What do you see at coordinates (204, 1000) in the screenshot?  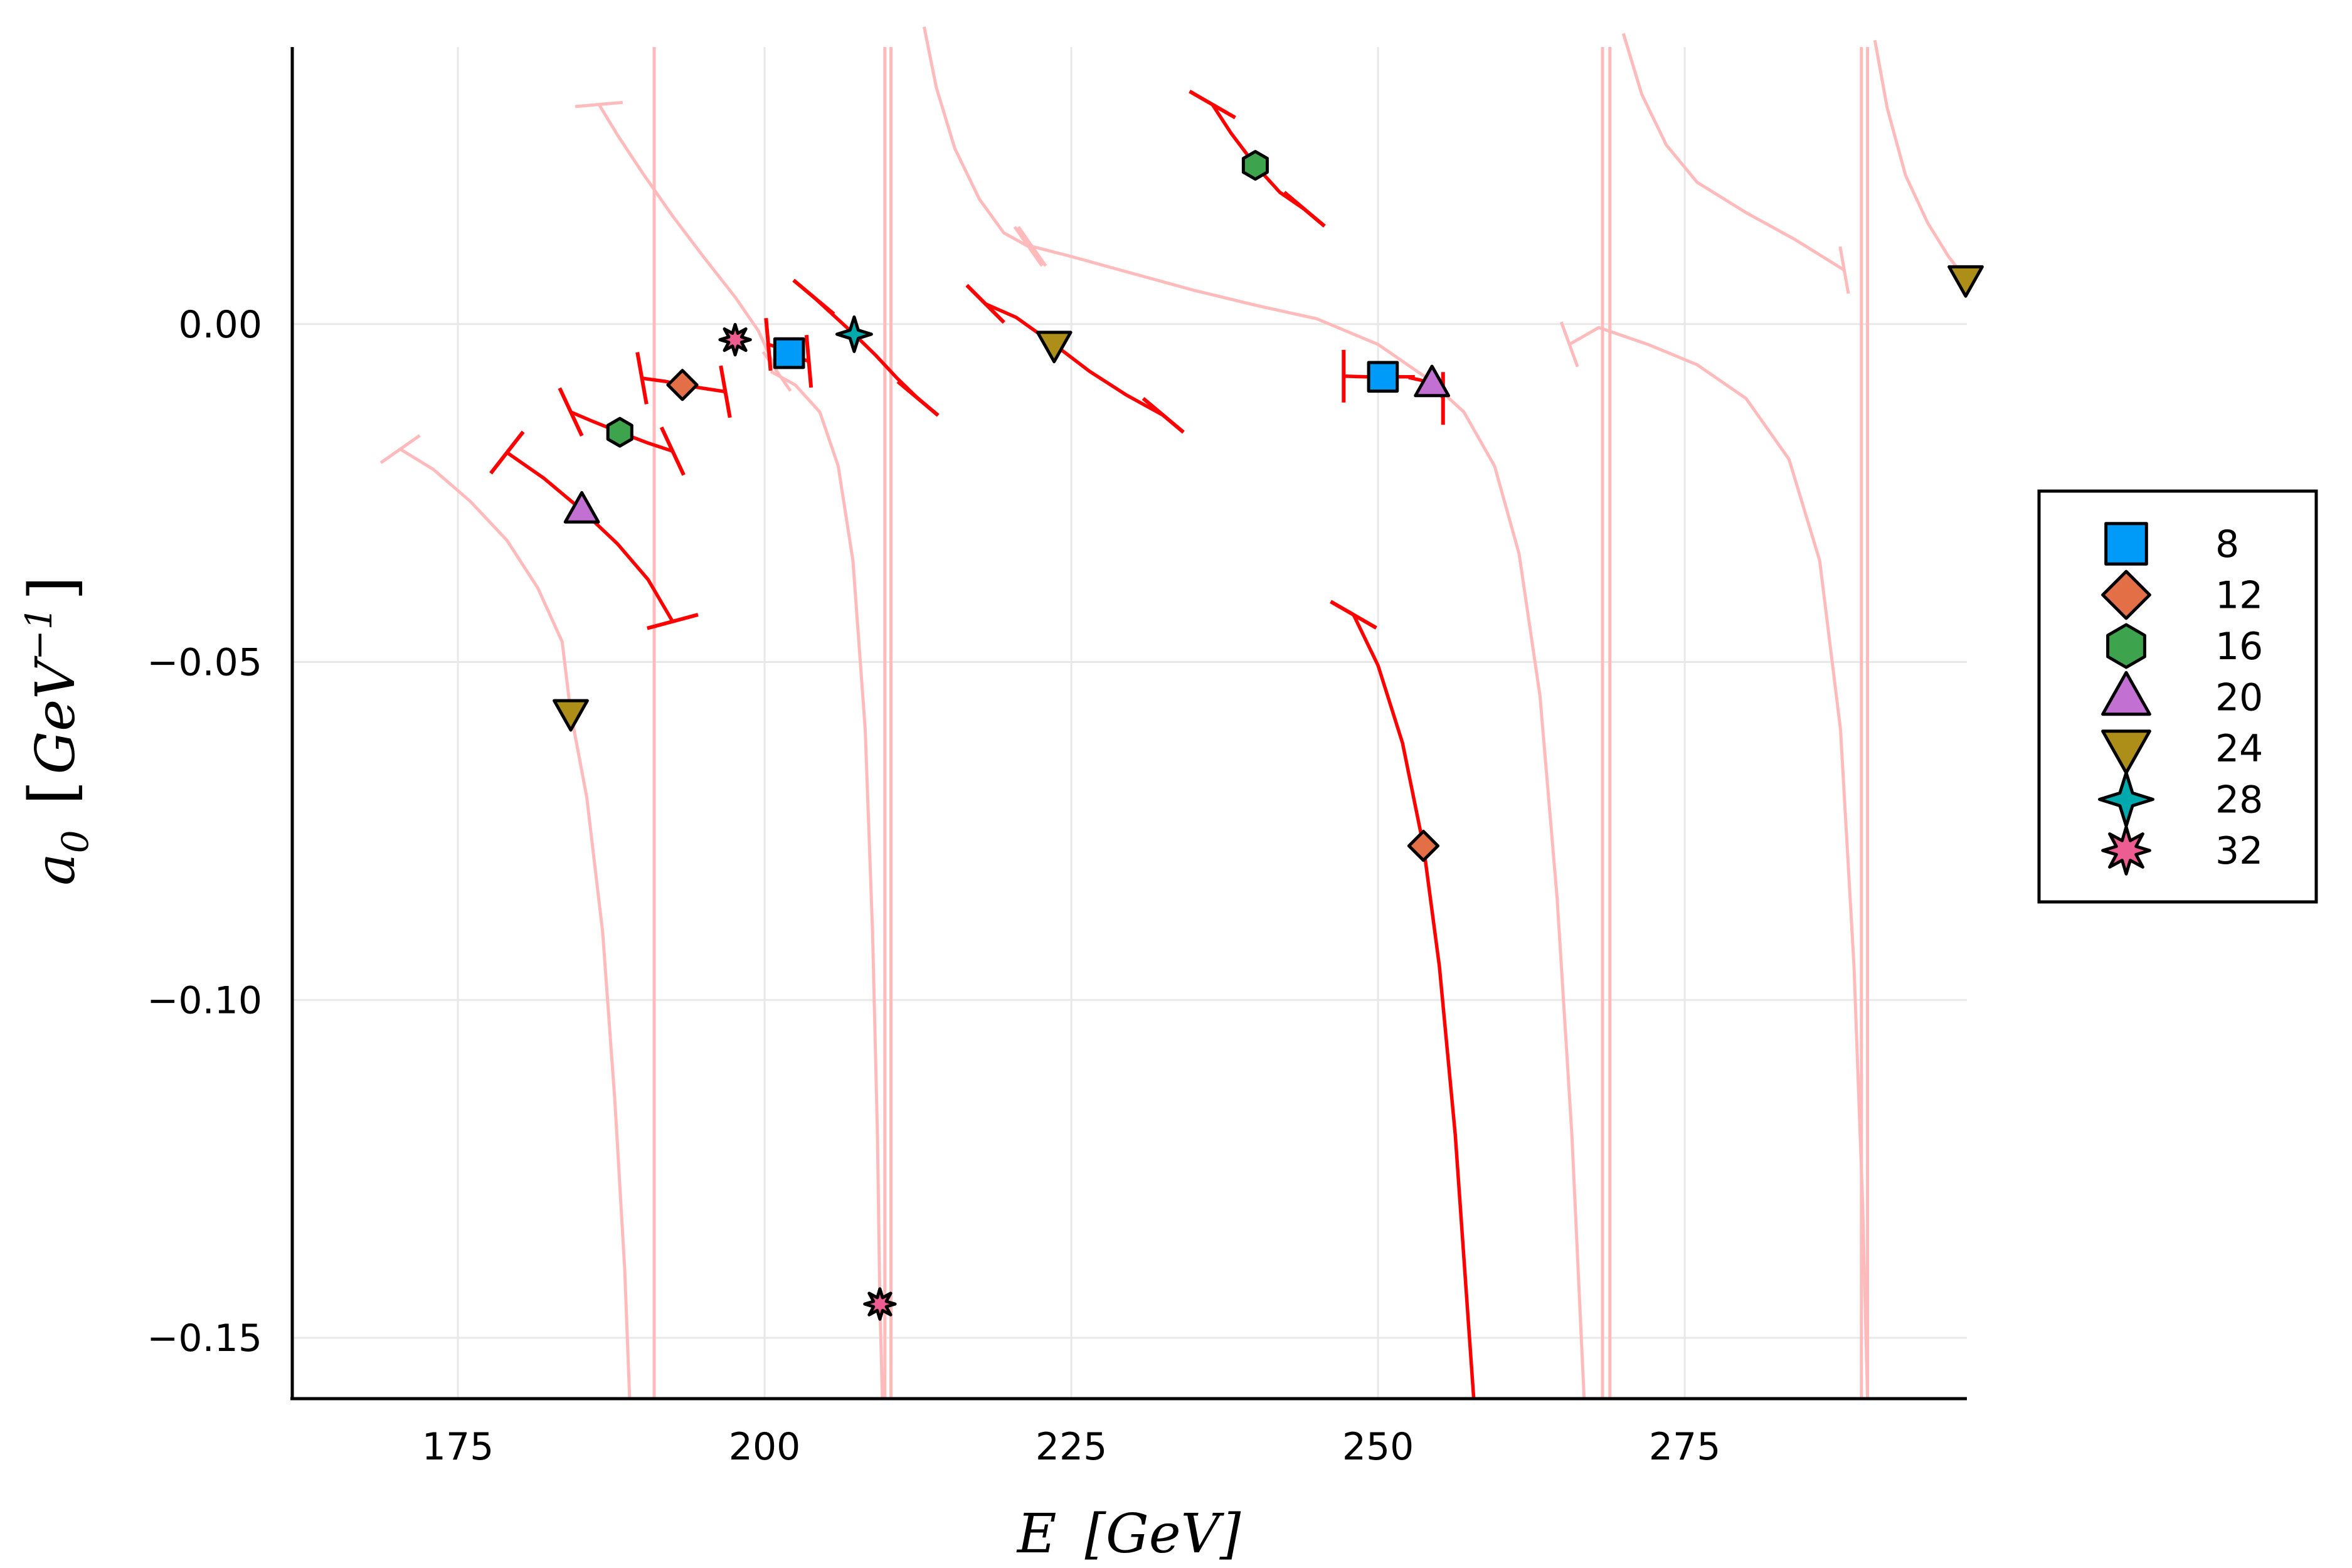 I see `y-tick-label: −0.10` at bounding box center [204, 1000].